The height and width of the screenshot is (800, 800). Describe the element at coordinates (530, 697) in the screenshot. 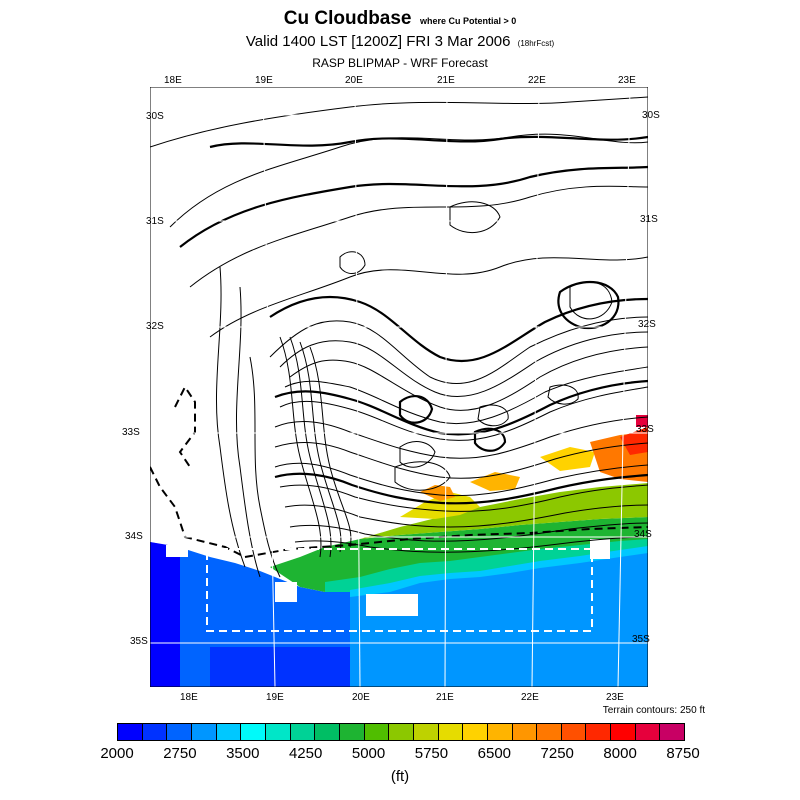

I see `lon-label-bottom-22e: 22E` at that location.